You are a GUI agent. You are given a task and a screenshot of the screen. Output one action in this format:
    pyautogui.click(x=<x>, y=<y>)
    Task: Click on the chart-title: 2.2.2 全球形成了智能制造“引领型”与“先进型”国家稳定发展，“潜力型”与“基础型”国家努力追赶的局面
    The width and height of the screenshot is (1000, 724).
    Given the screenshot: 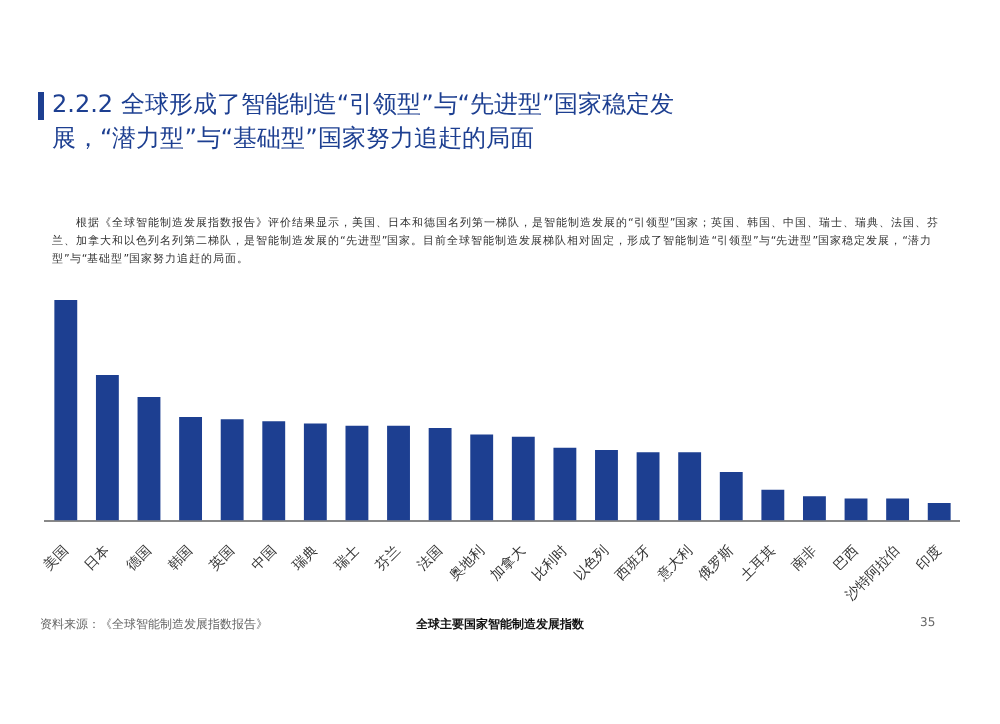 What is the action you would take?
    pyautogui.click(x=364, y=122)
    